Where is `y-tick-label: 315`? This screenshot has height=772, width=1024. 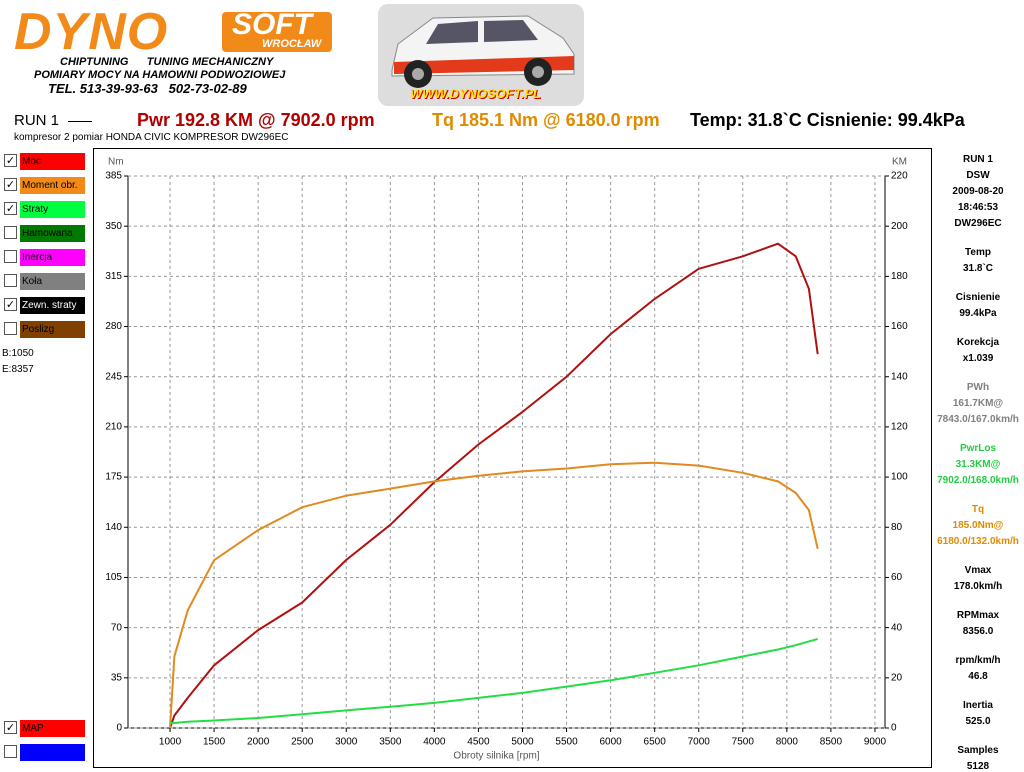
y-tick-label: 315 is located at coordinates (113, 276).